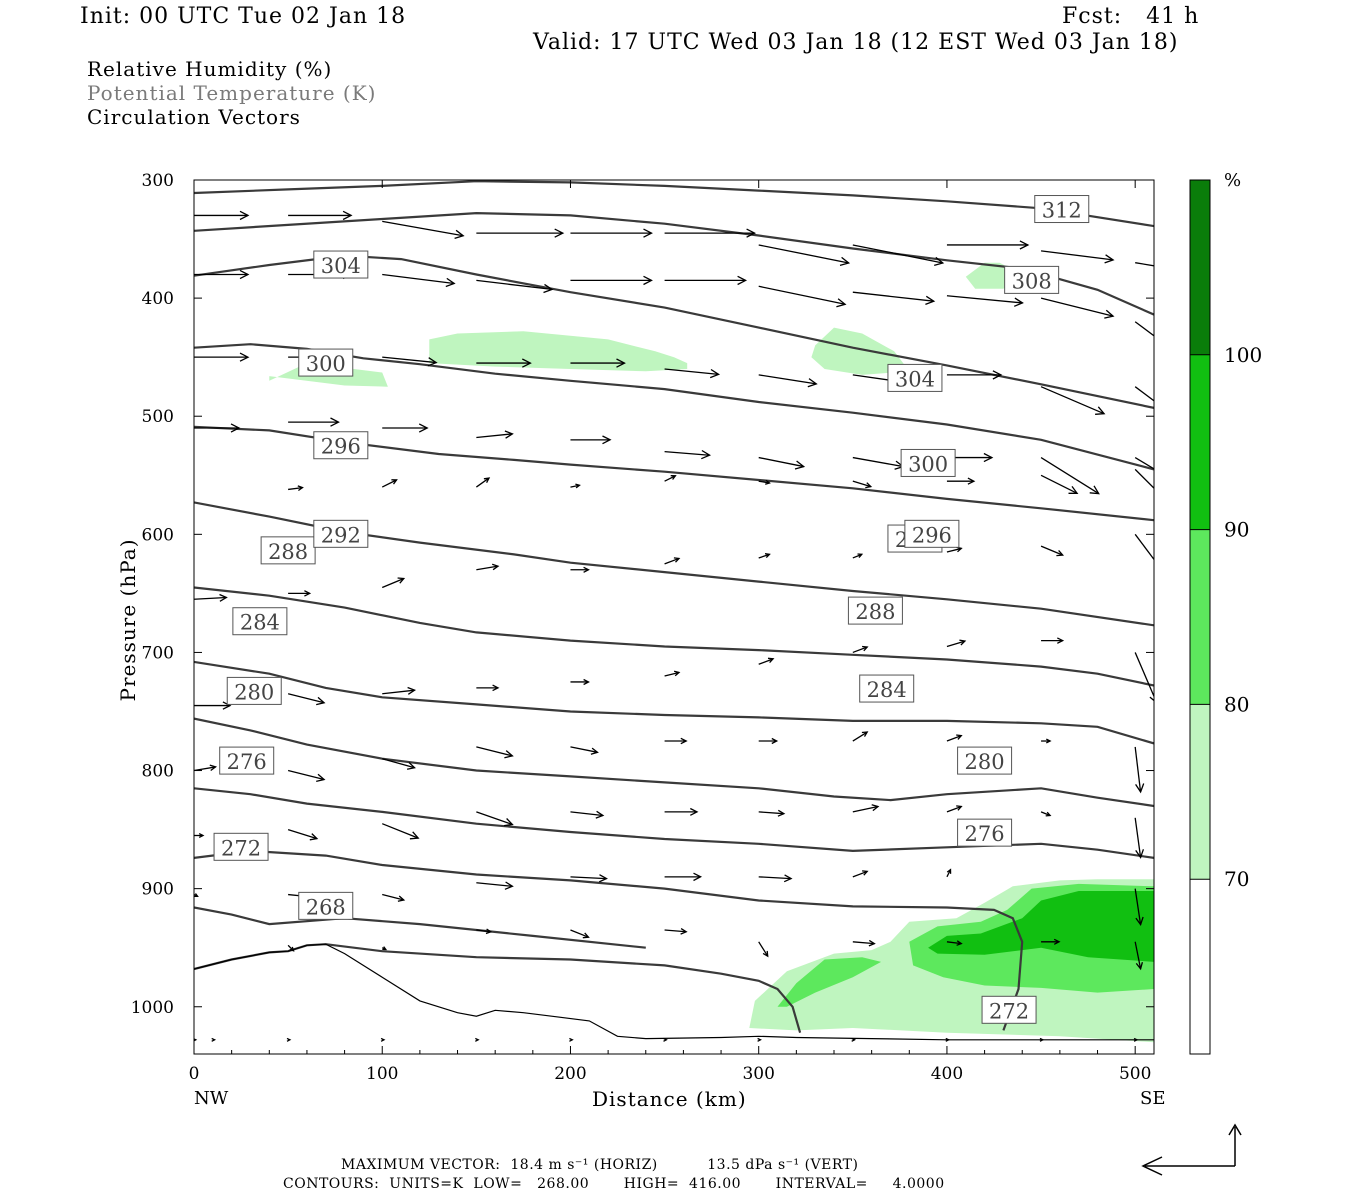 The image size is (1350, 1200). What do you see at coordinates (326, 362) in the screenshot?
I see `theta-label-300: 300` at bounding box center [326, 362].